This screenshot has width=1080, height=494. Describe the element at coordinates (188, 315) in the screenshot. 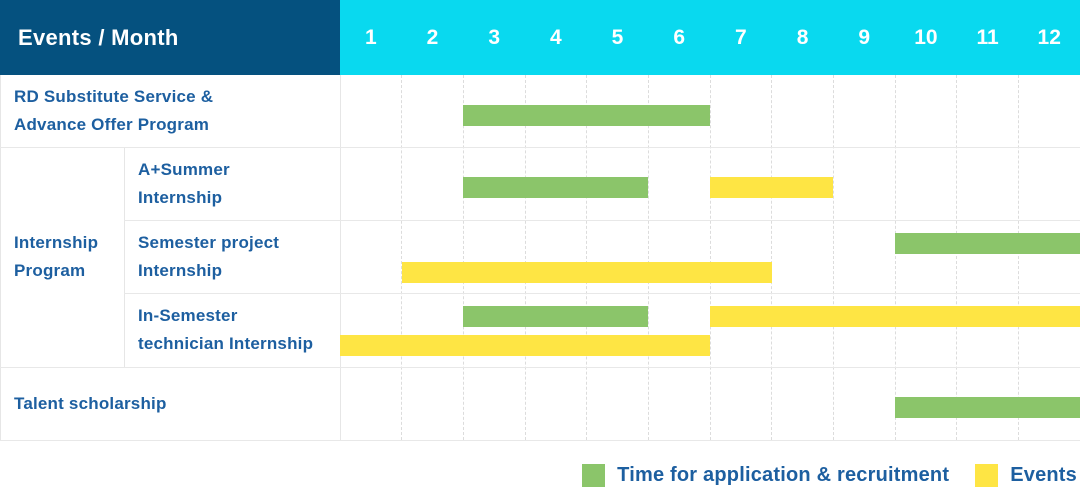

I see `label-line: In-Semester` at that location.